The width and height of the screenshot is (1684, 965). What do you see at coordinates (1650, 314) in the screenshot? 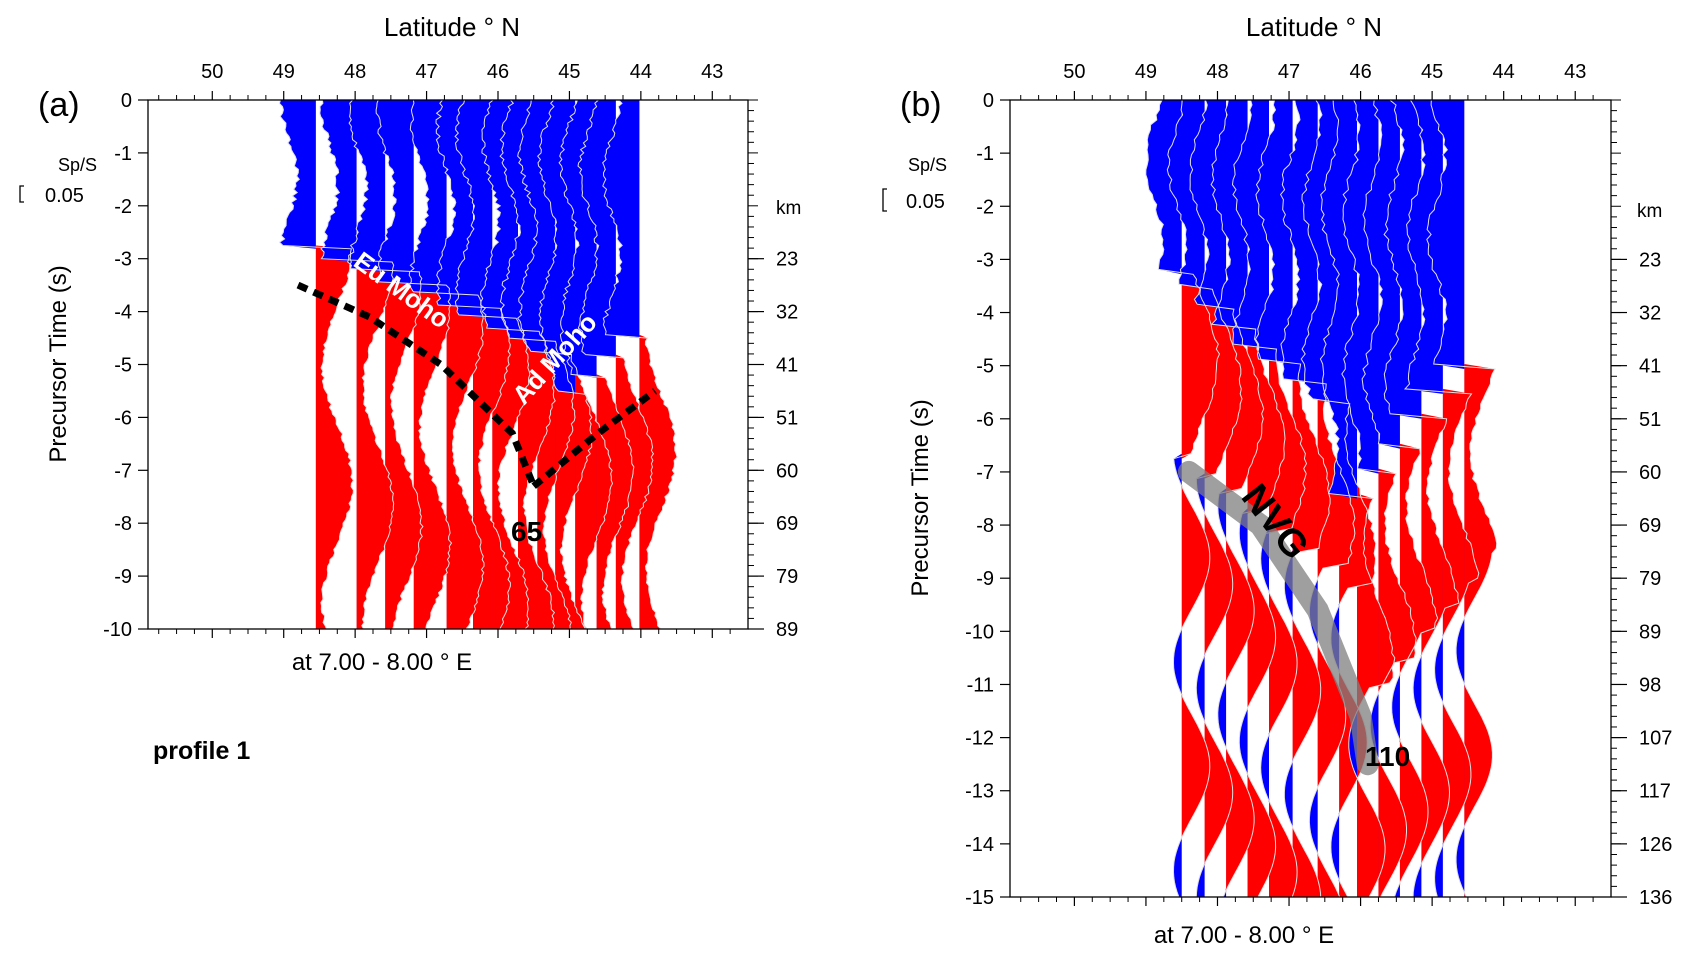
I see `depth-tick-label: 32` at bounding box center [1650, 314].